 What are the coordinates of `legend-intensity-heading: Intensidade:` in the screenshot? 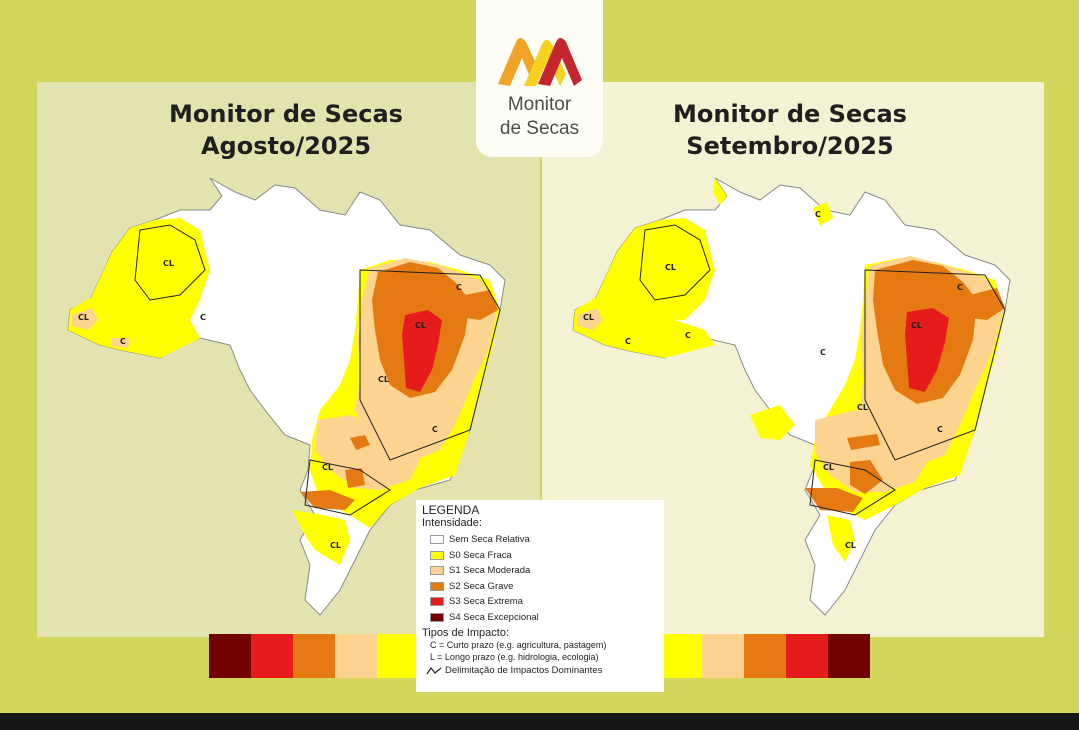 It's located at (452, 523).